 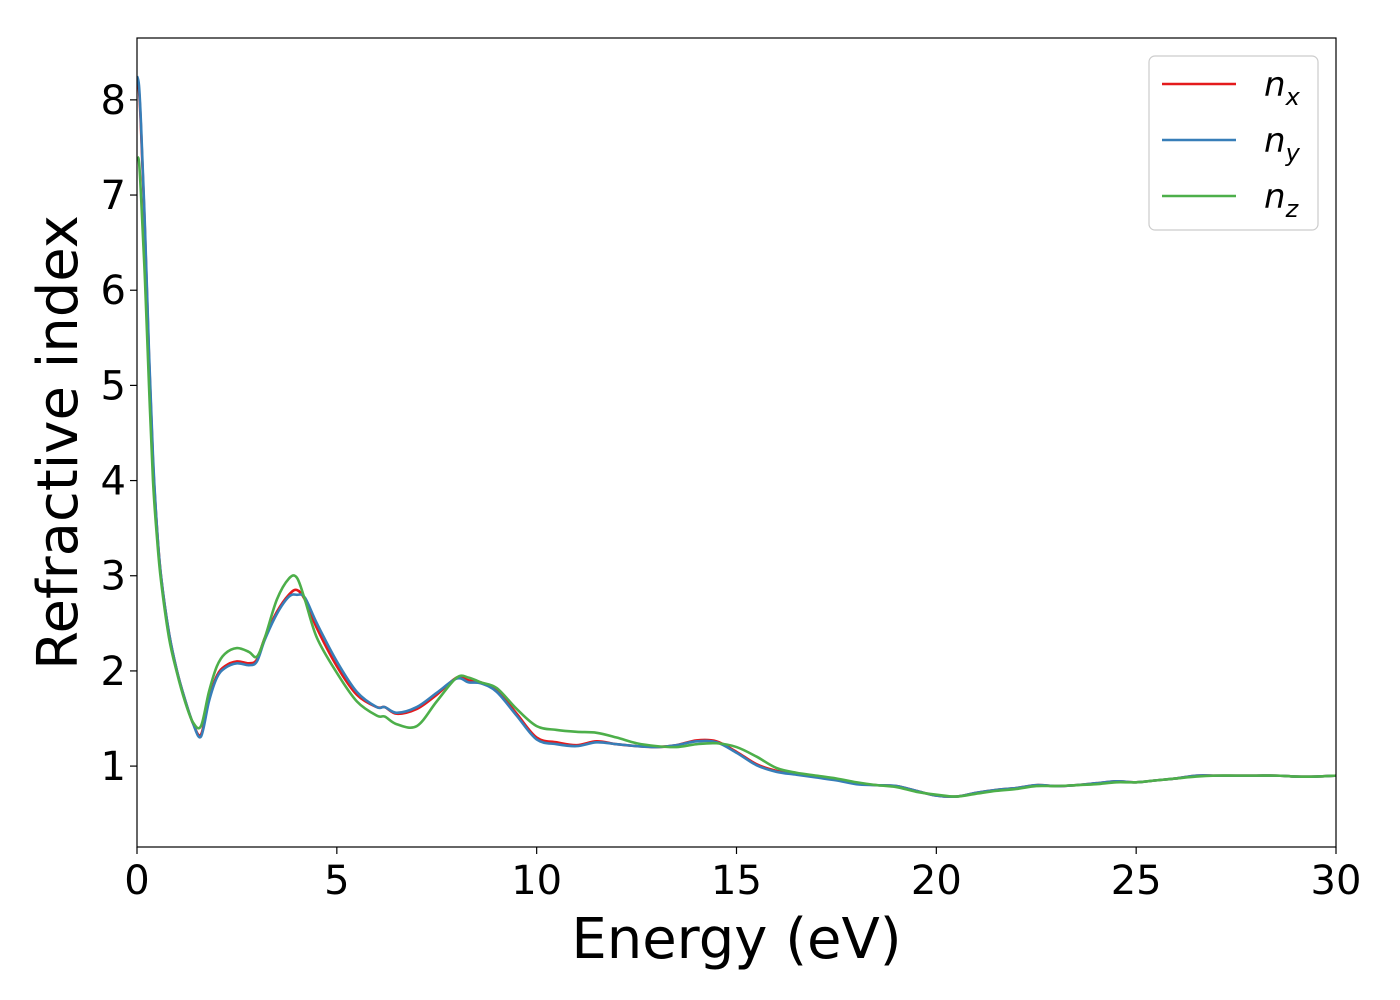 What do you see at coordinates (113, 482) in the screenshot?
I see `y-tick-label: 4` at bounding box center [113, 482].